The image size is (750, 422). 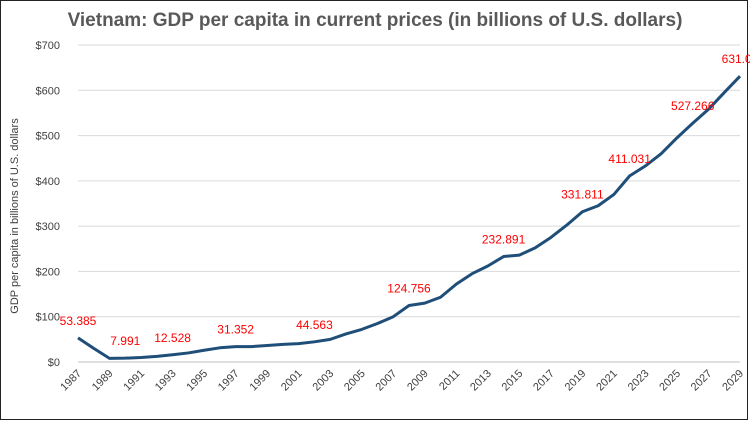 What do you see at coordinates (504, 240) in the screenshot?
I see `data-label: 232.891` at bounding box center [504, 240].